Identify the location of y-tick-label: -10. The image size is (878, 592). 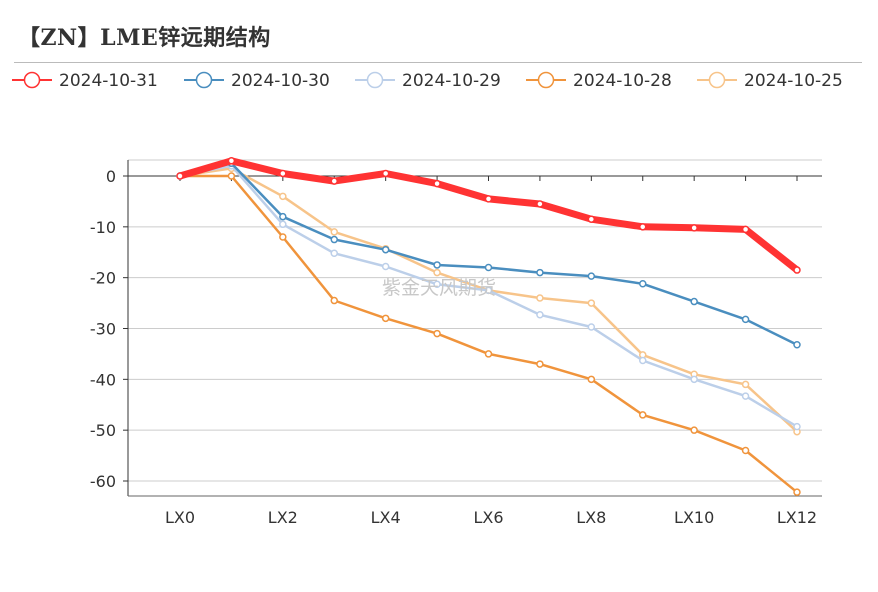
(103, 227).